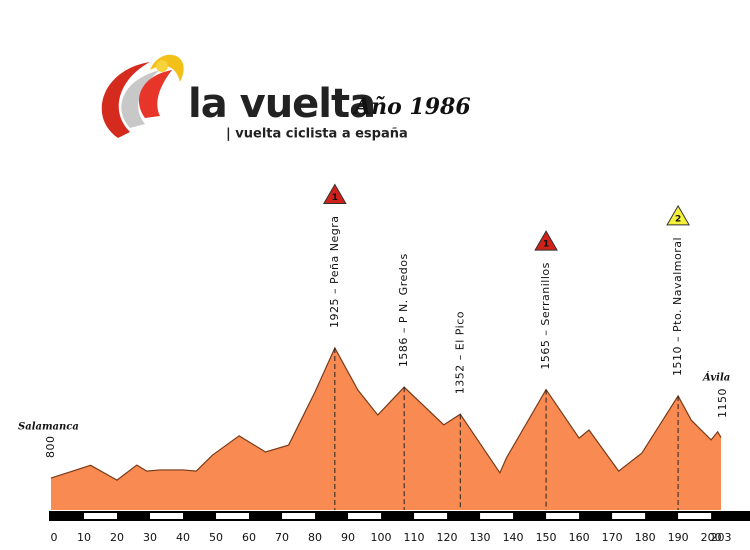 This screenshot has width=750, height=550. I want to click on x-tick-label: 170, so click(612, 537).